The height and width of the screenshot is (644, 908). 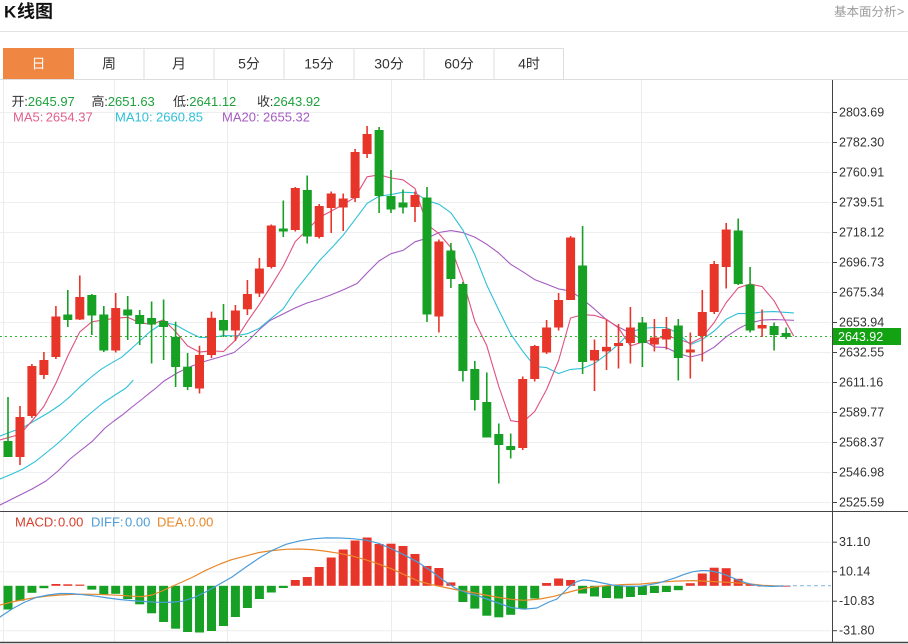 What do you see at coordinates (856, 631) in the screenshot?
I see `svg-text: -31.80` at bounding box center [856, 631].